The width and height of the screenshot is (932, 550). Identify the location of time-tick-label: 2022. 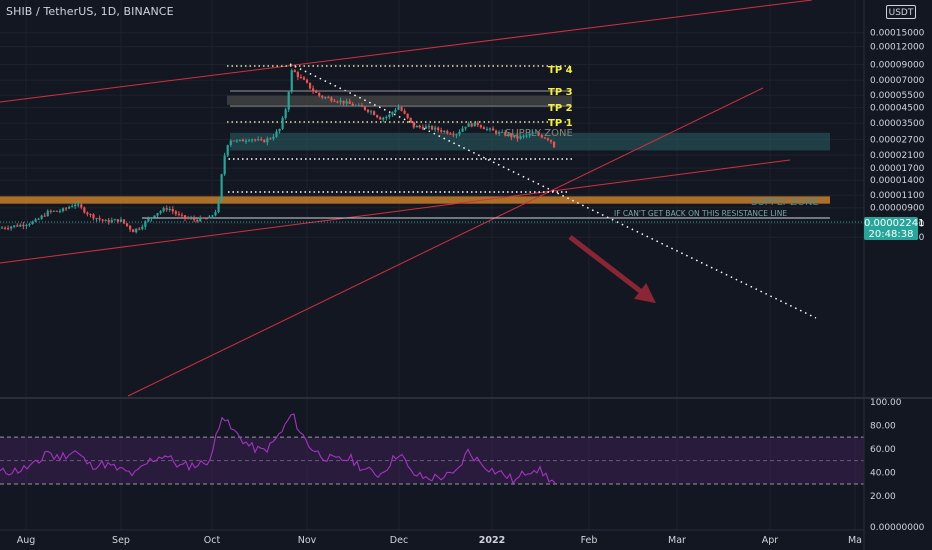
(492, 540).